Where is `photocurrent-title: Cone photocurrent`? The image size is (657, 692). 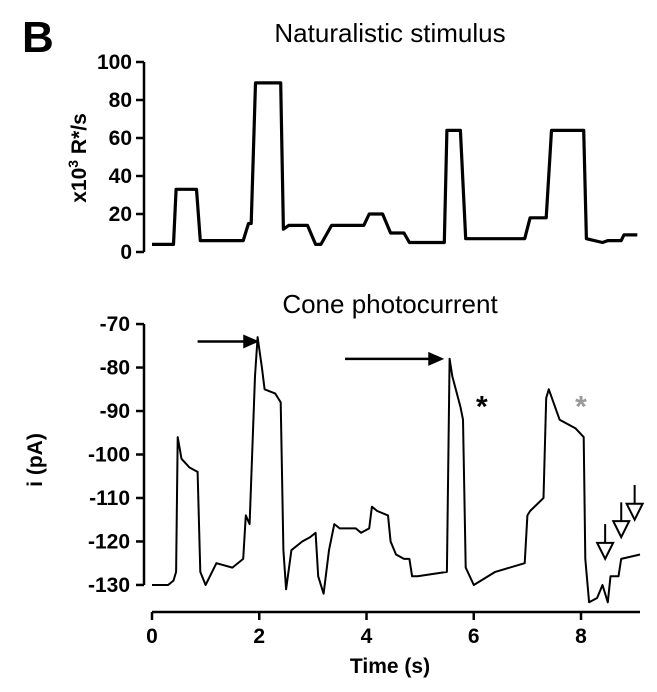 photocurrent-title: Cone photocurrent is located at coordinates (390, 304).